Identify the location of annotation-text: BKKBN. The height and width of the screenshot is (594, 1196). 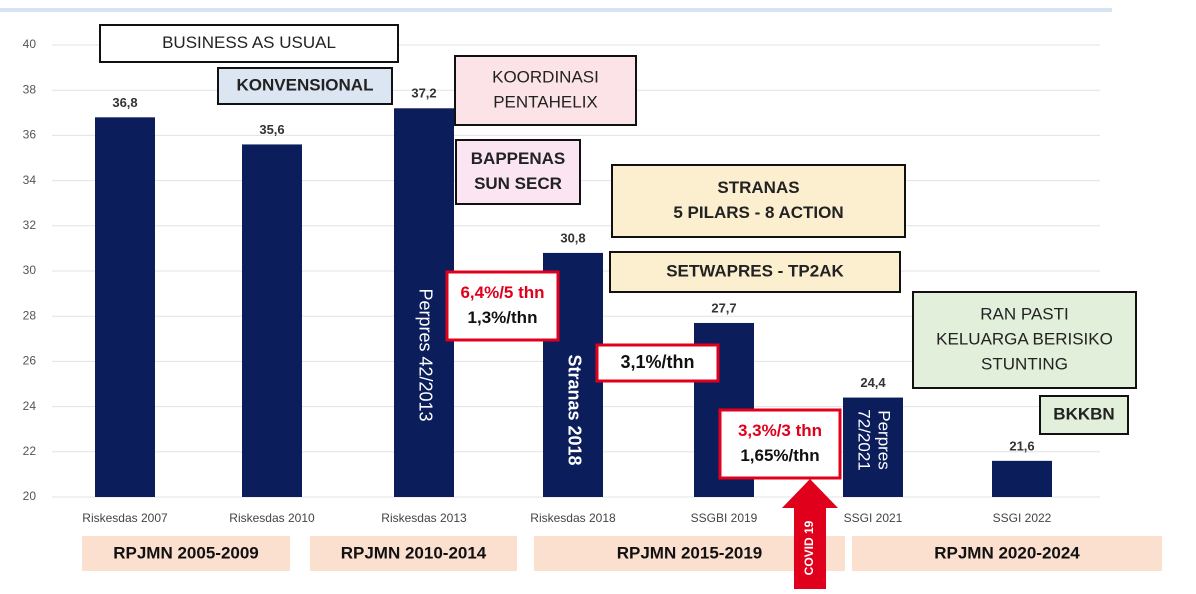
(1083, 413).